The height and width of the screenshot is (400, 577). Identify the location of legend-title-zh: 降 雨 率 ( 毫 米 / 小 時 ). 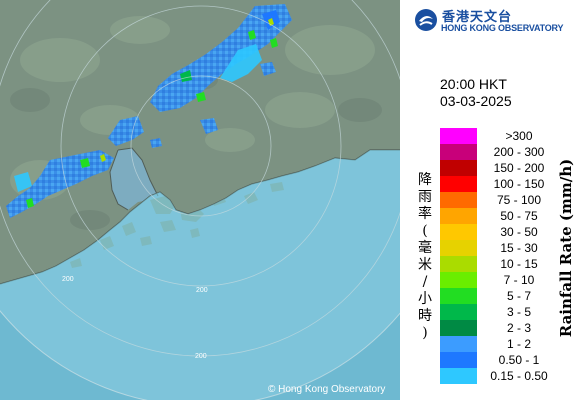
(425, 257).